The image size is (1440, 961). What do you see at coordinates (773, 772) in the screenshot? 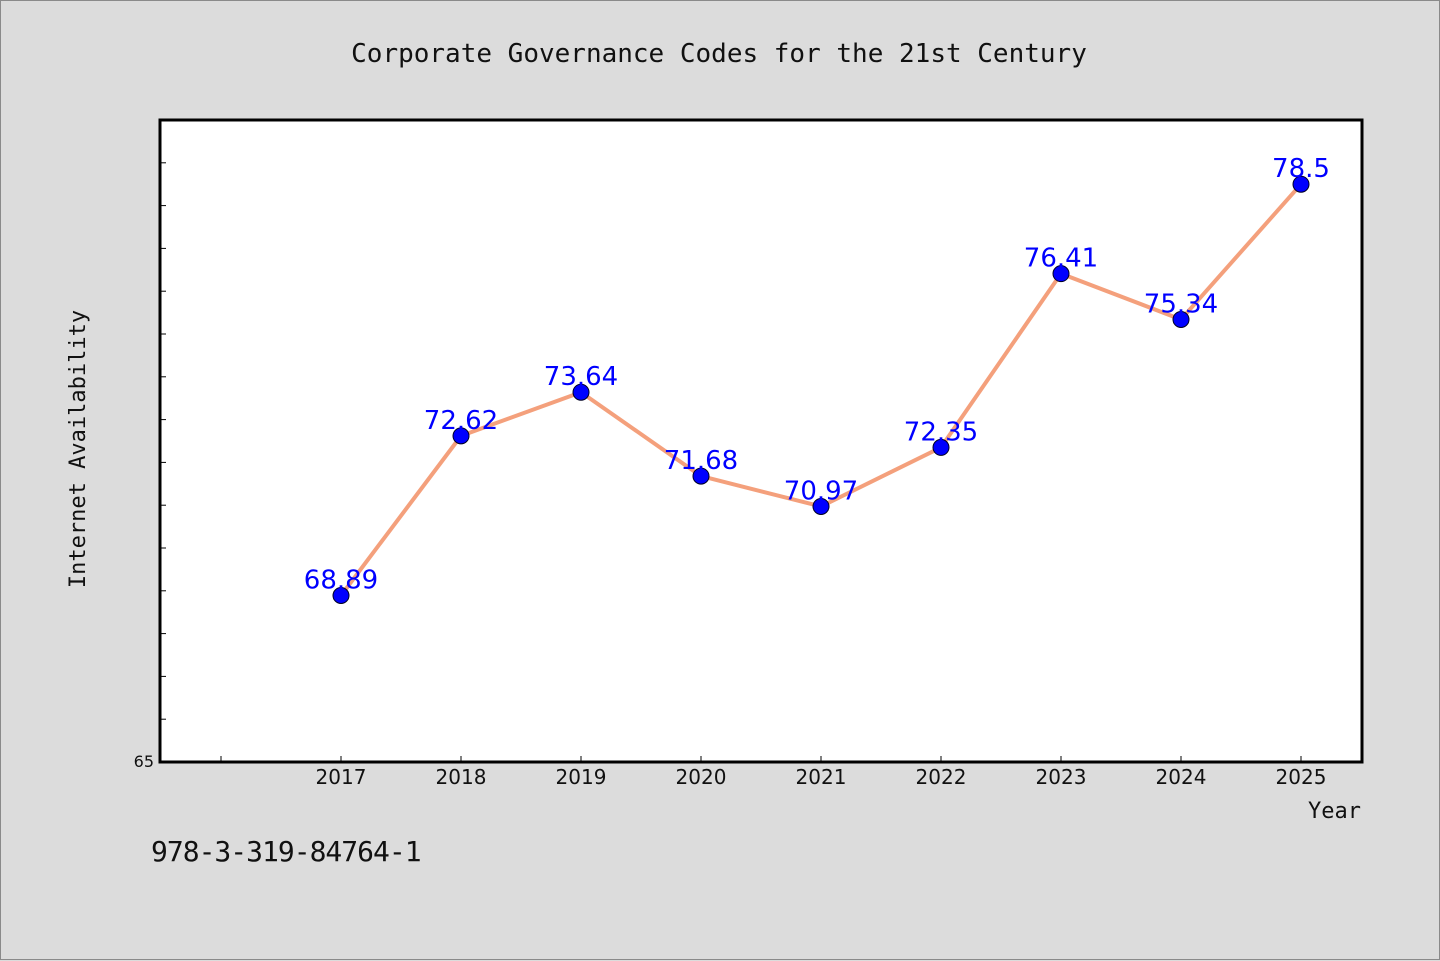
I see `x-axis-ticks: 2017 2018 2019 2020 2021 2022 2023 2024 2025` at bounding box center [773, 772].